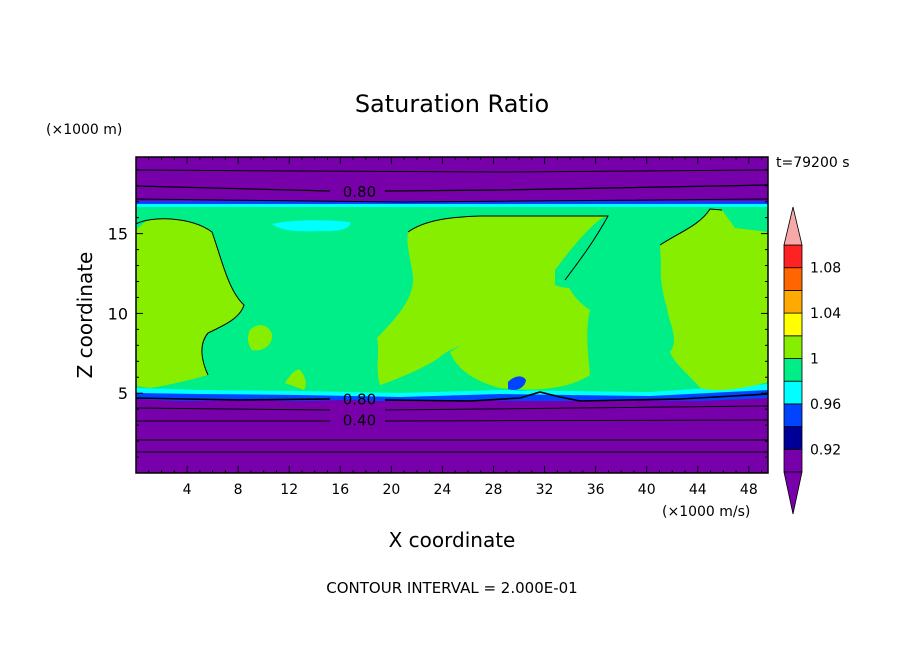 The height and width of the screenshot is (654, 904). Describe the element at coordinates (118, 313) in the screenshot. I see `y-tick-label: 10` at that location.